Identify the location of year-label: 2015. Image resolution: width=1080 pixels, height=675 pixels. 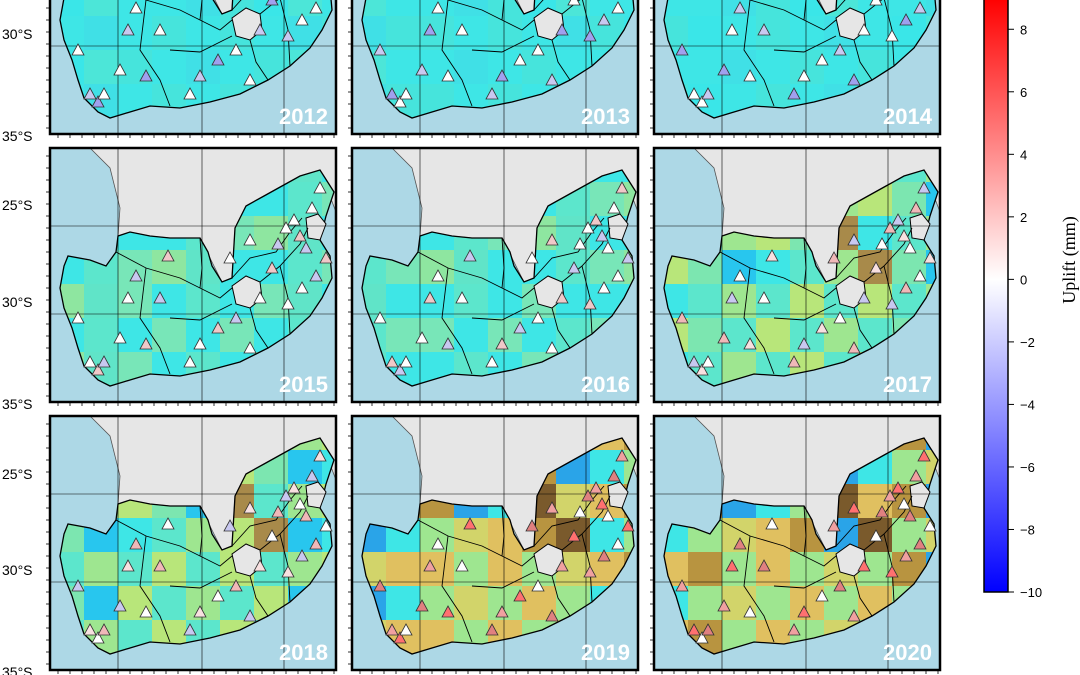
(303, 384).